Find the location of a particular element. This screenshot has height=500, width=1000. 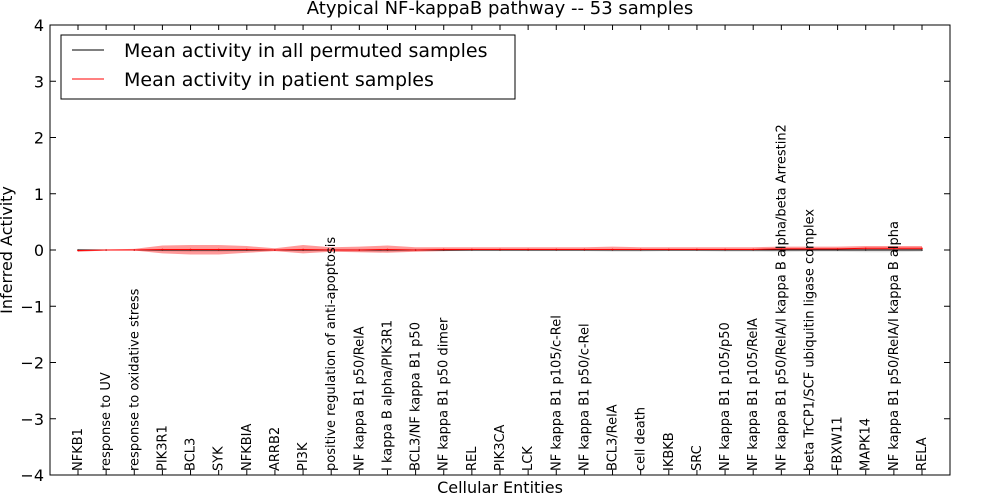

x-tick-label: positive regulation of anti-apoptosis is located at coordinates (331, 354).